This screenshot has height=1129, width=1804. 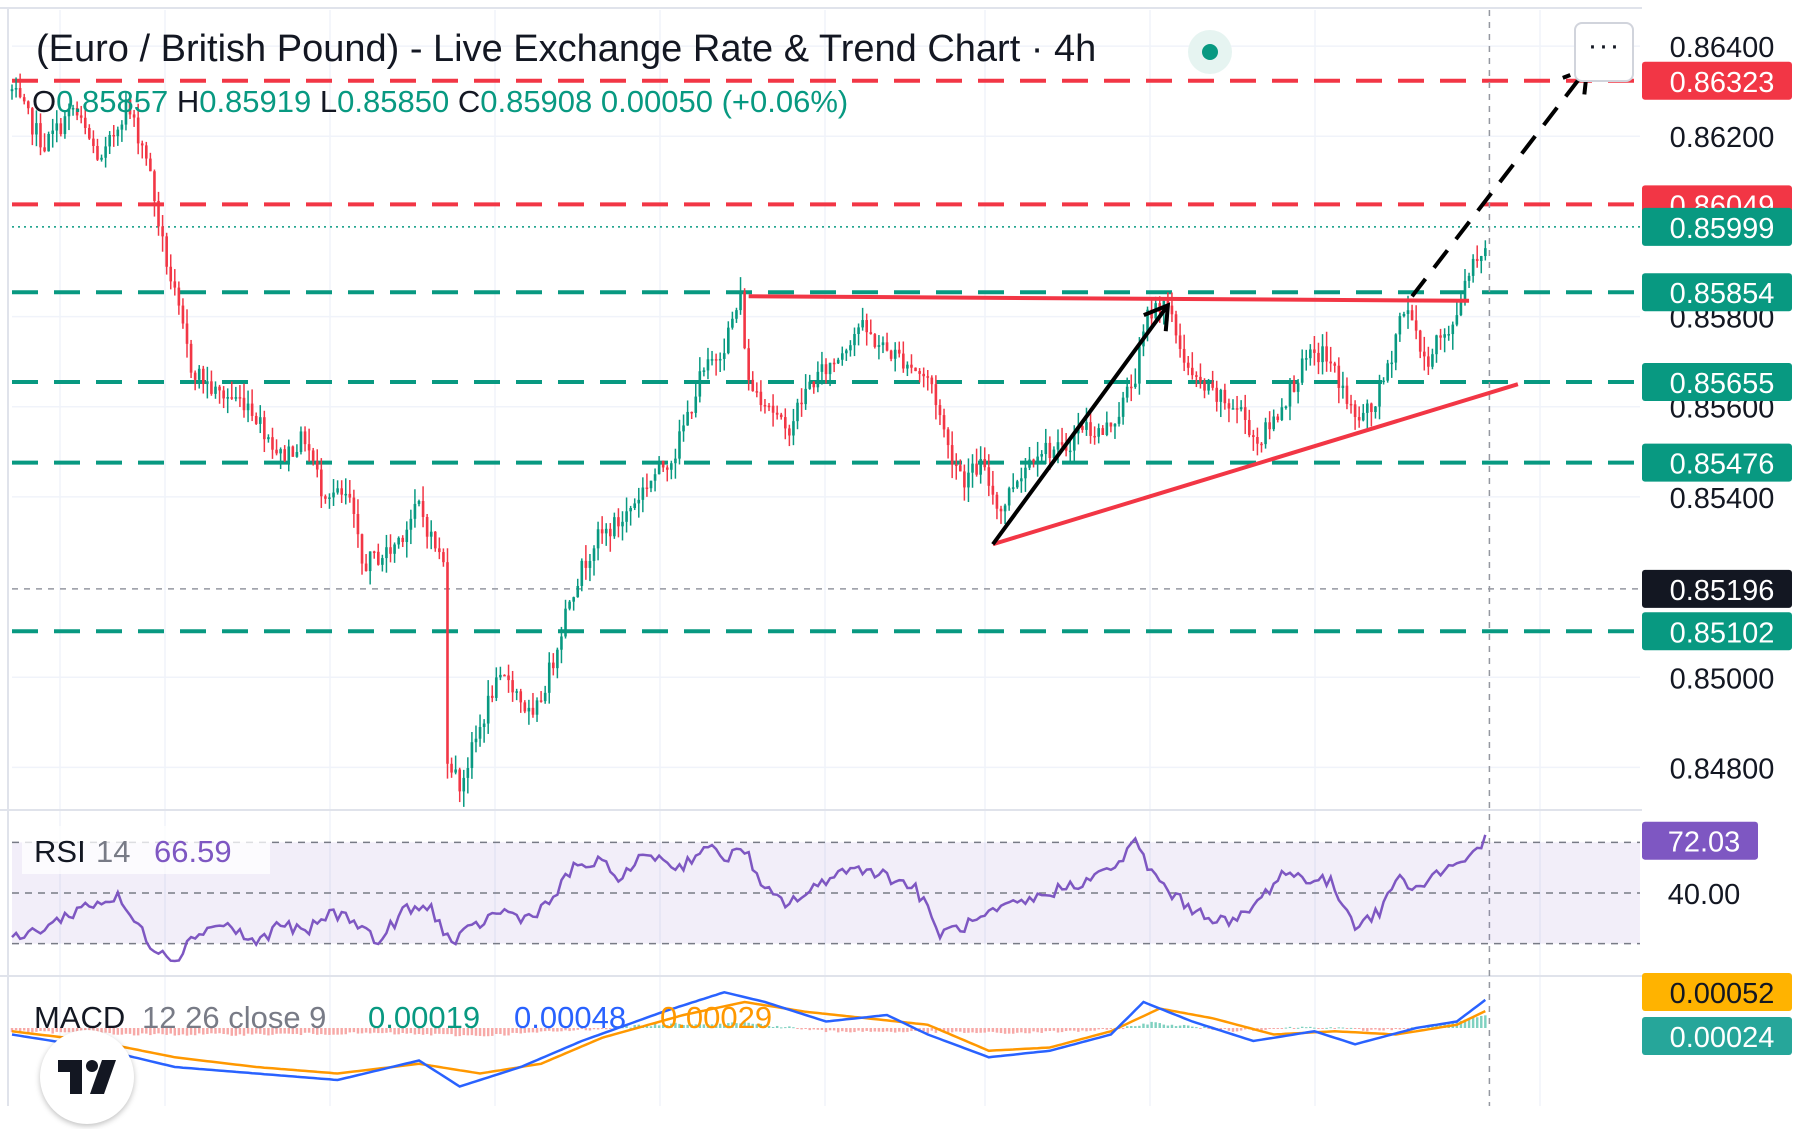 What do you see at coordinates (1604, 52) in the screenshot?
I see `more-options-button: ···` at bounding box center [1604, 52].